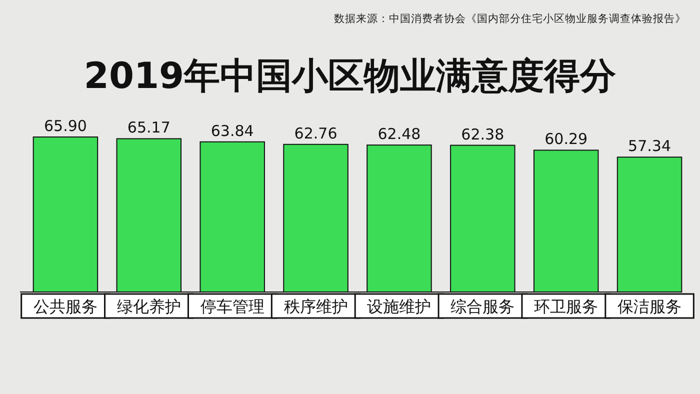 The width and height of the screenshot is (700, 394). I want to click on data-label: 60.29, so click(566, 139).